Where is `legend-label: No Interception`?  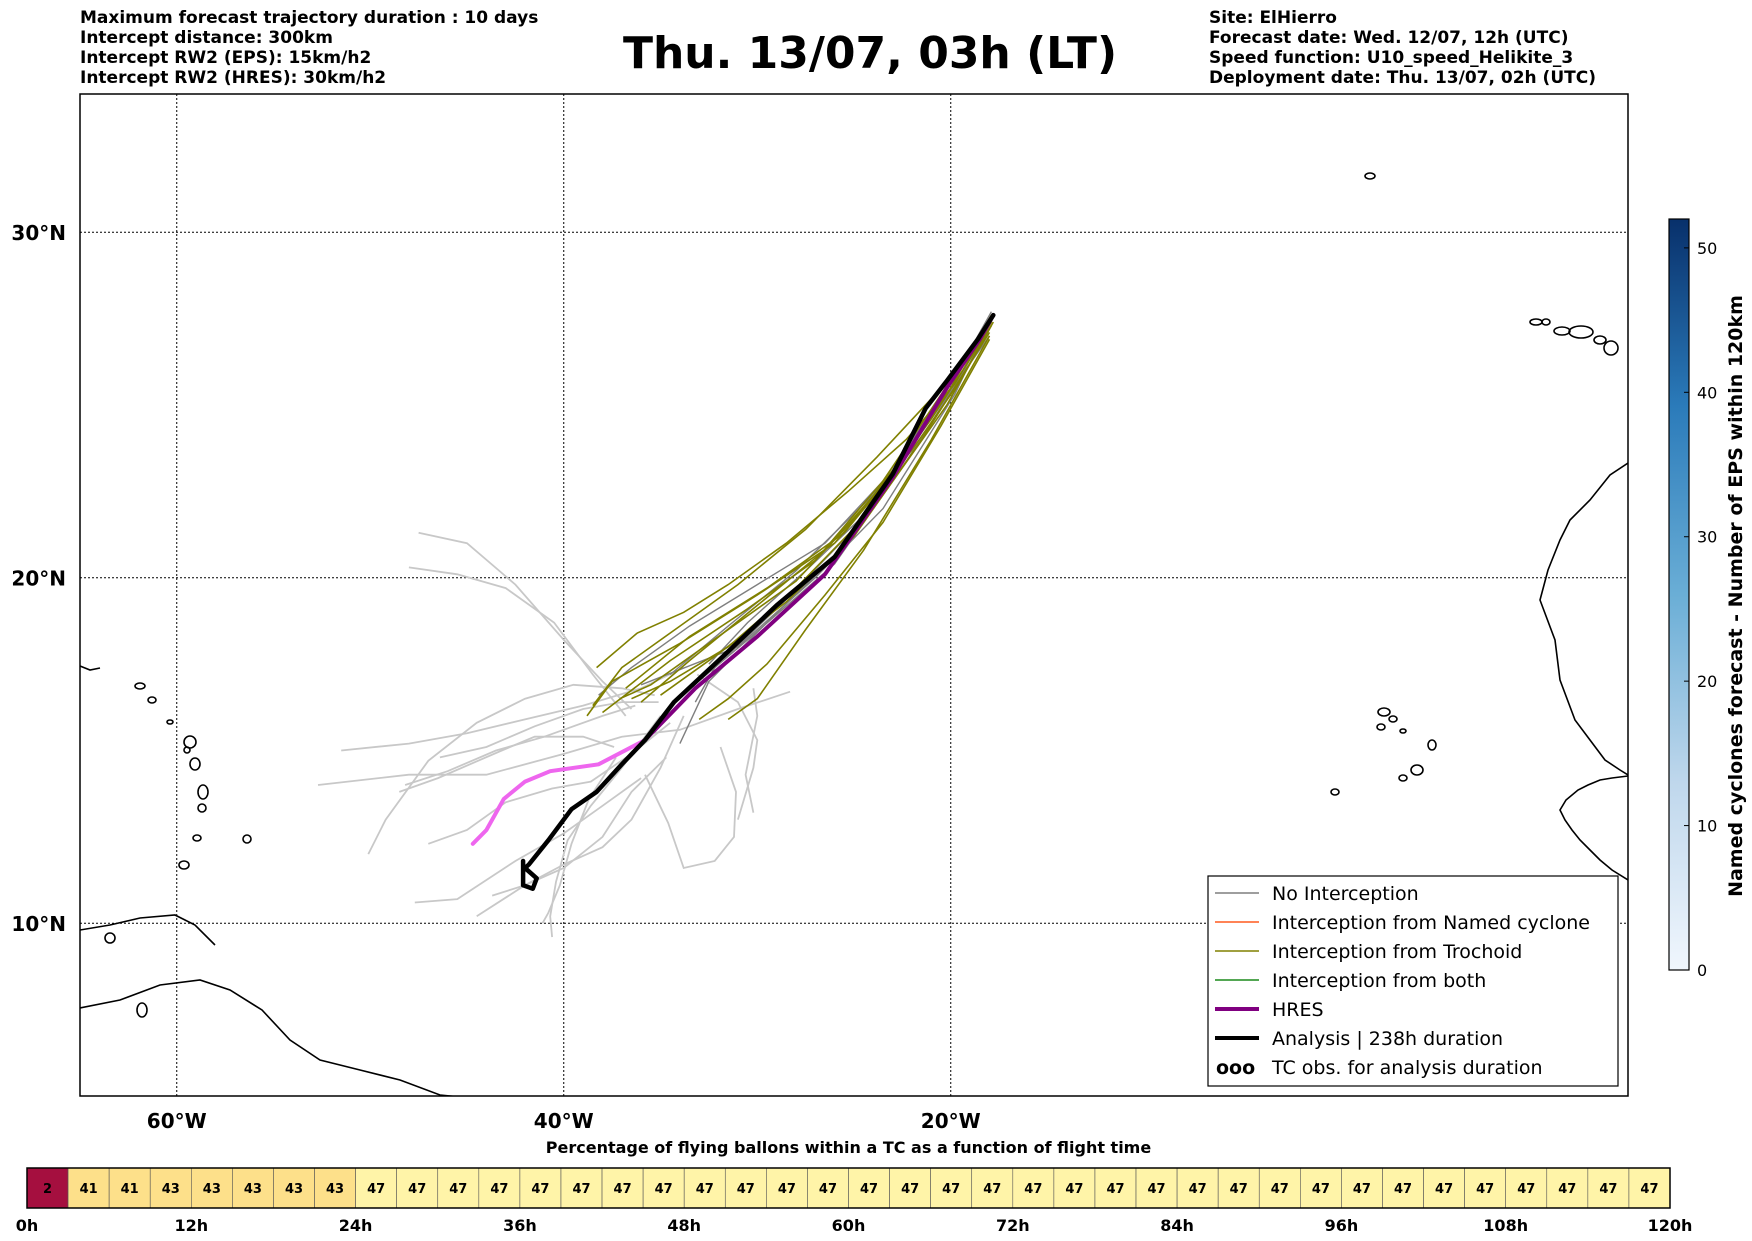 legend-label: No Interception is located at coordinates (1345, 894).